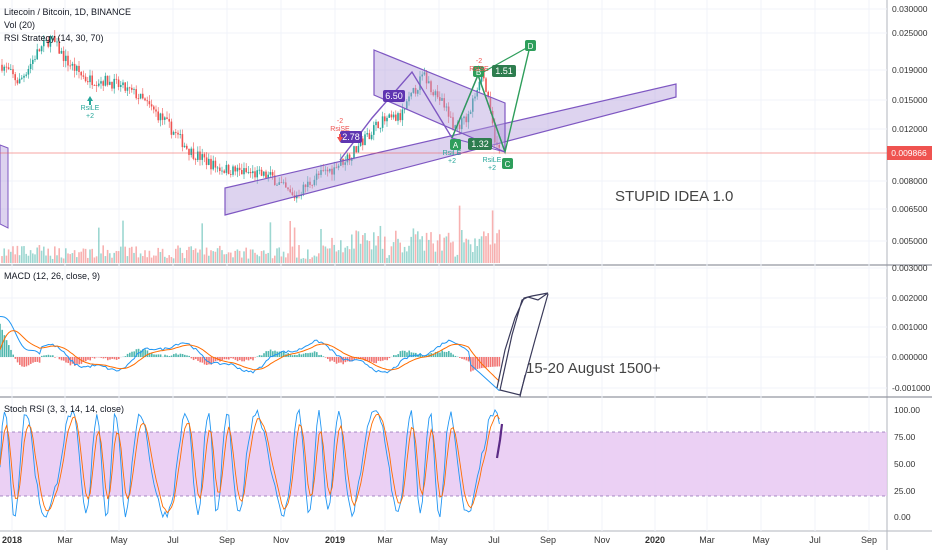 The height and width of the screenshot is (550, 932). I want to click on stoch-legend: Stoch RSI (3, 3, 14, 14, close), so click(64, 409).